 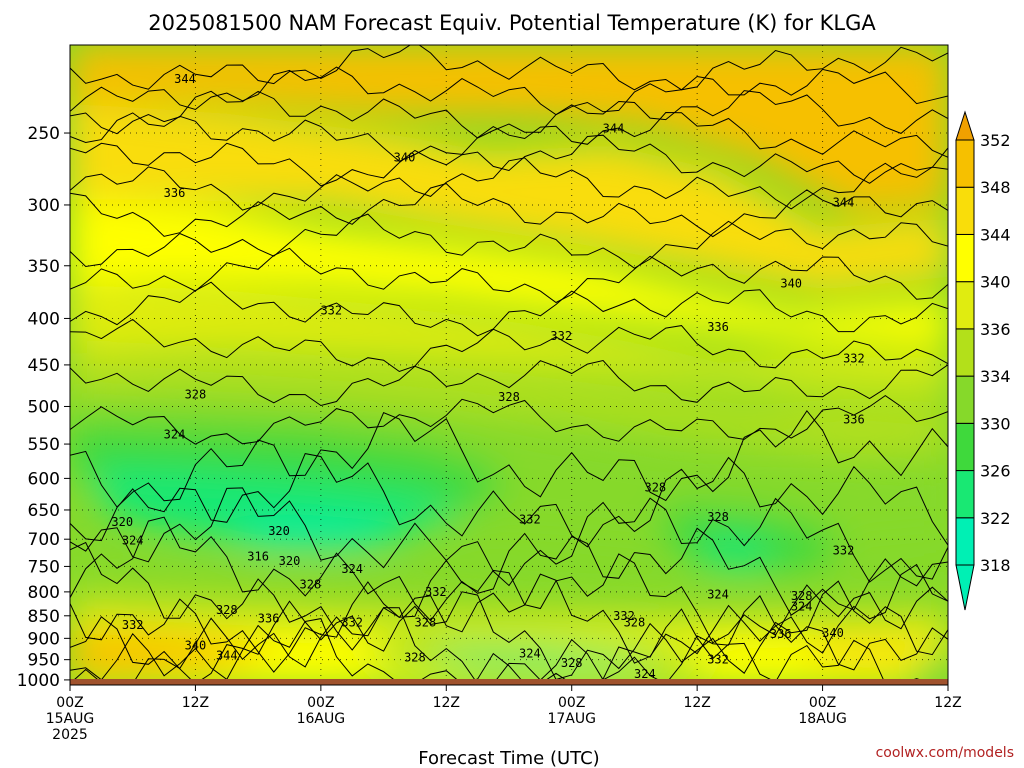 What do you see at coordinates (405, 157) in the screenshot?
I see `contour-label-1: 340` at bounding box center [405, 157].